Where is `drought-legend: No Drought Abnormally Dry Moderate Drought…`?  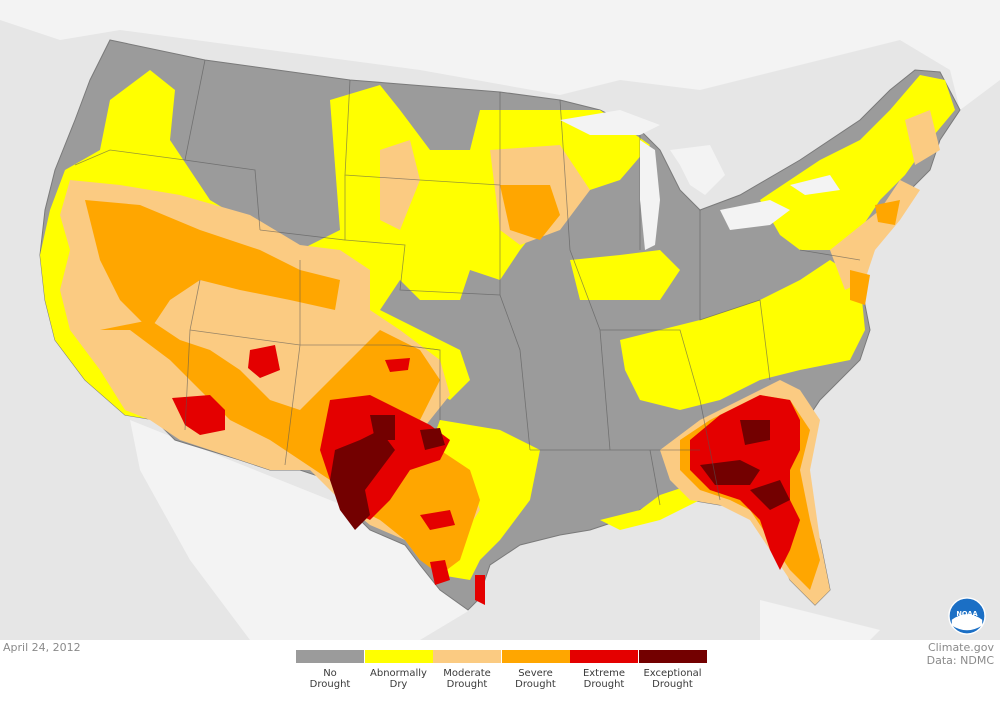
drought-legend: No Drought Abnormally Dry Moderate Drought… is located at coordinates (501, 676).